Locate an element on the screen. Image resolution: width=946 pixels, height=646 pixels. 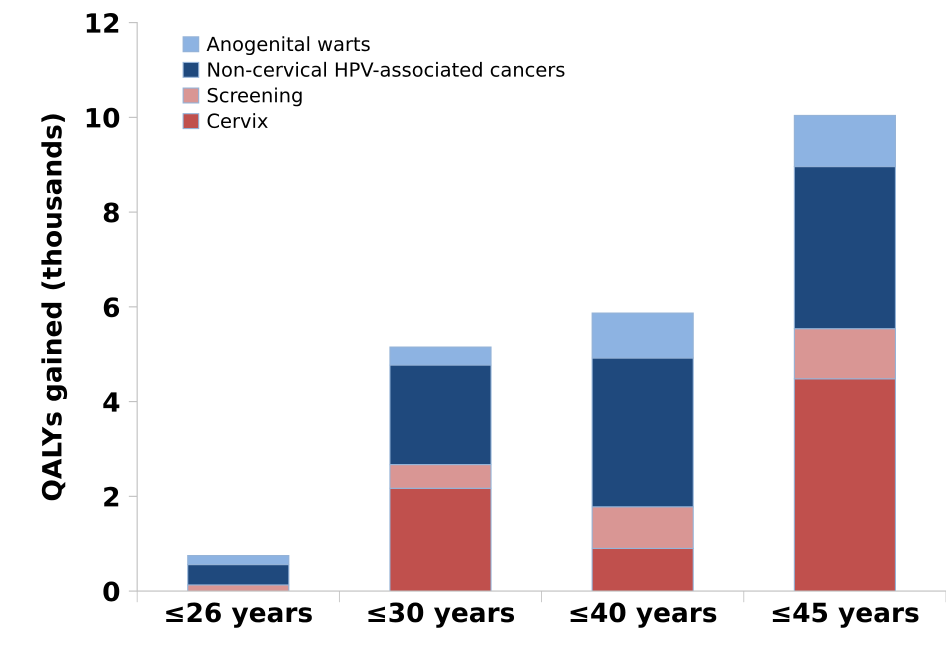
legend-label: Screening is located at coordinates (255, 96).